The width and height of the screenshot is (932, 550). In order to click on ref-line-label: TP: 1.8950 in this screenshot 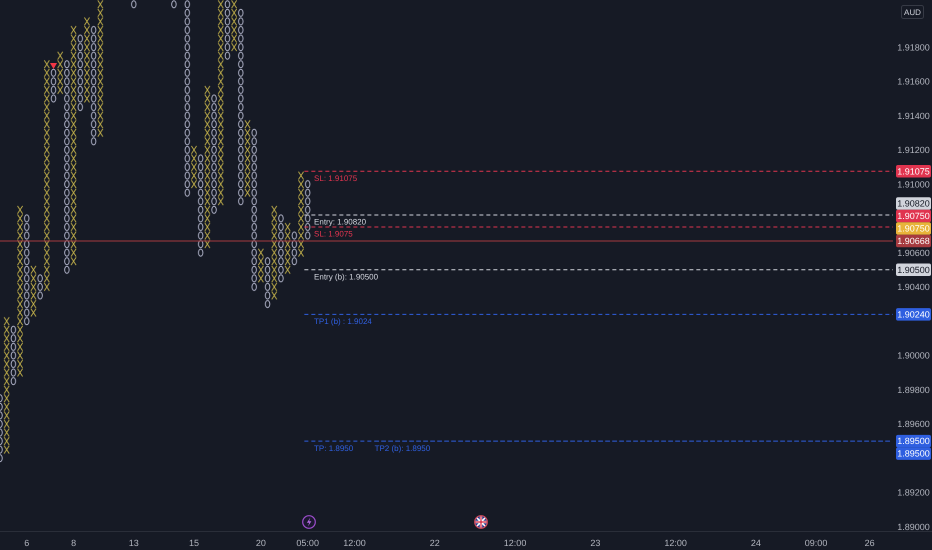, I will do `click(334, 448)`.